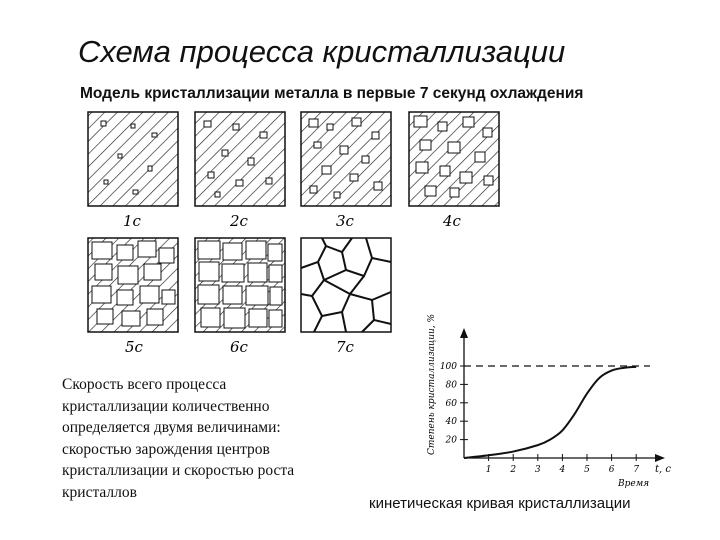 The width and height of the screenshot is (720, 540). I want to click on x-axis-label: Время, so click(633, 484).